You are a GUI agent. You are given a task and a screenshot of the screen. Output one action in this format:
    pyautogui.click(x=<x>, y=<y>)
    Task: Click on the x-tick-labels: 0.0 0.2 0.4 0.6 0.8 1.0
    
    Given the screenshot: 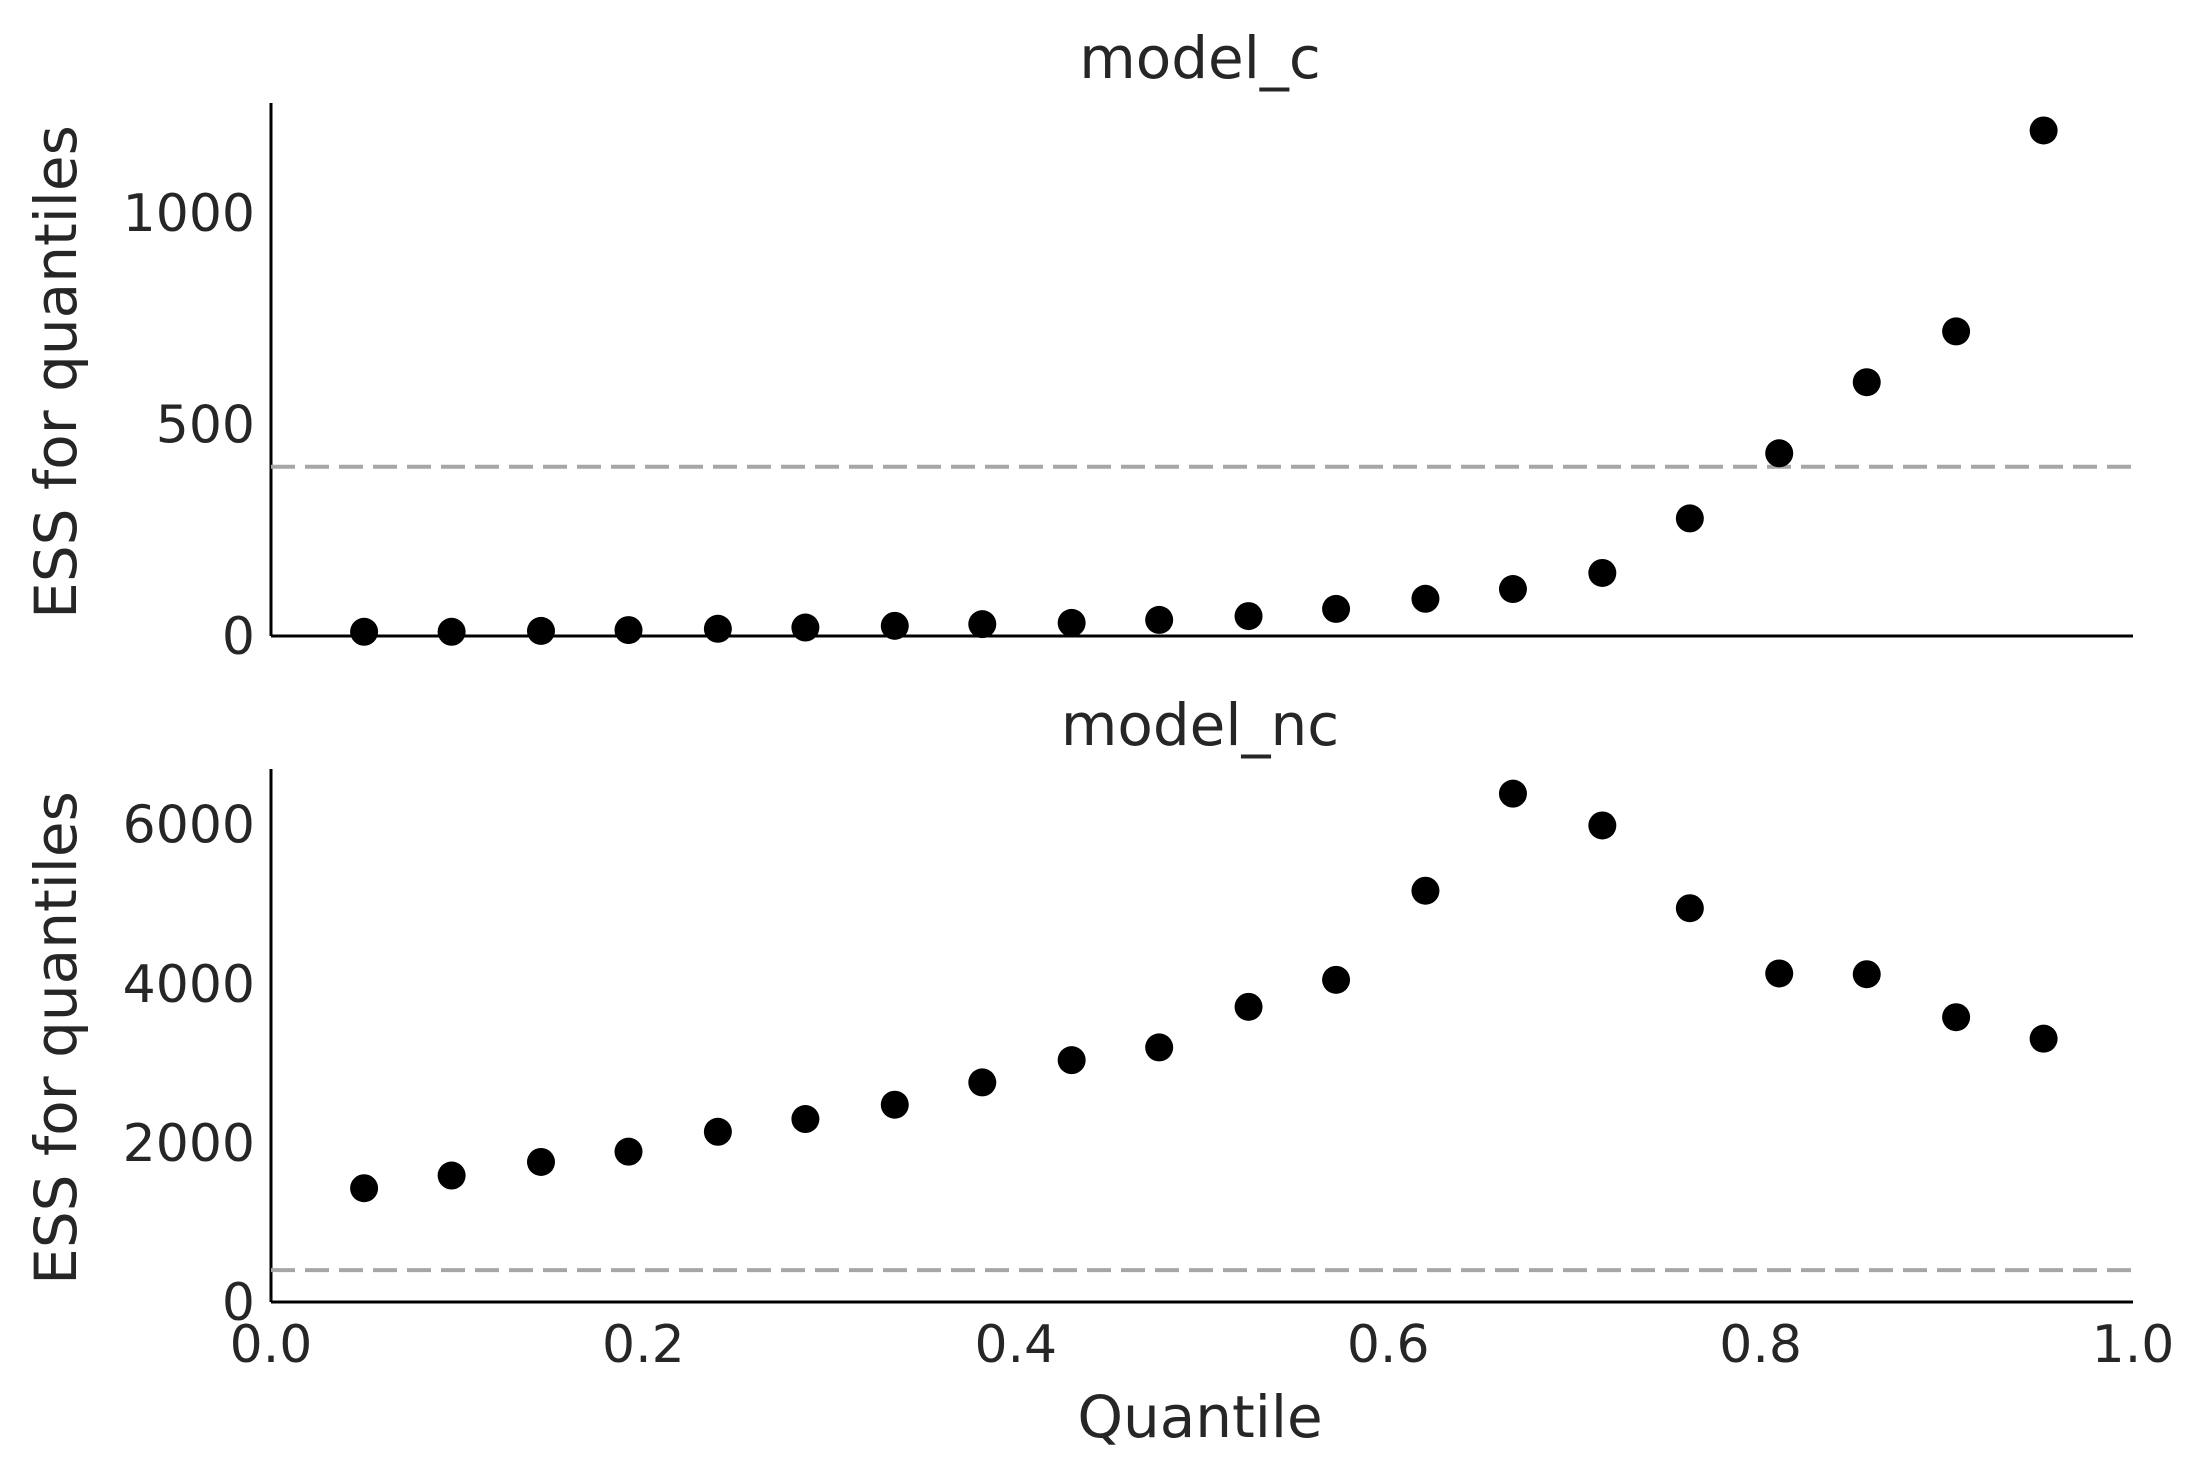 What is the action you would take?
    pyautogui.click(x=1202, y=1345)
    